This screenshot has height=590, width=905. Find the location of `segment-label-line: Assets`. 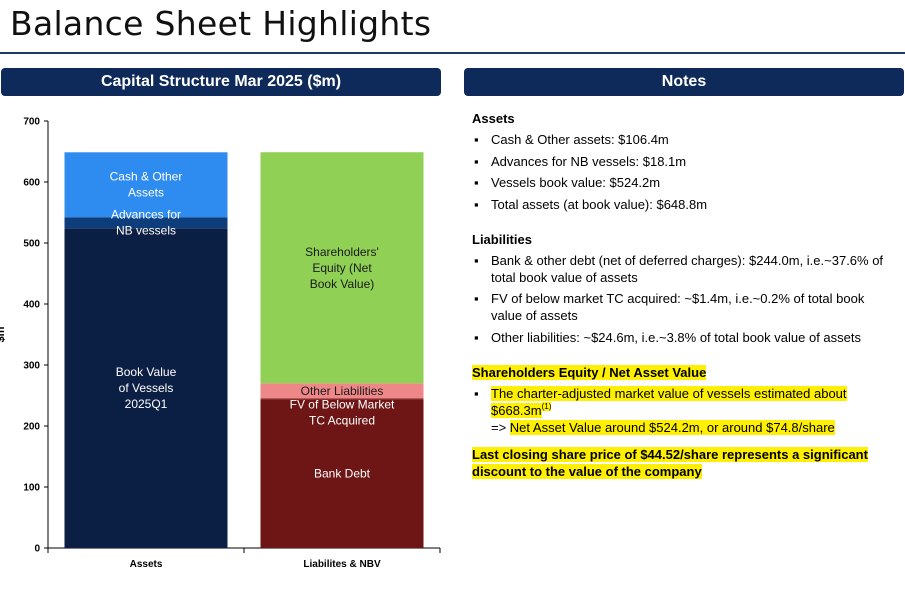

segment-label-line: Assets is located at coordinates (146, 193).